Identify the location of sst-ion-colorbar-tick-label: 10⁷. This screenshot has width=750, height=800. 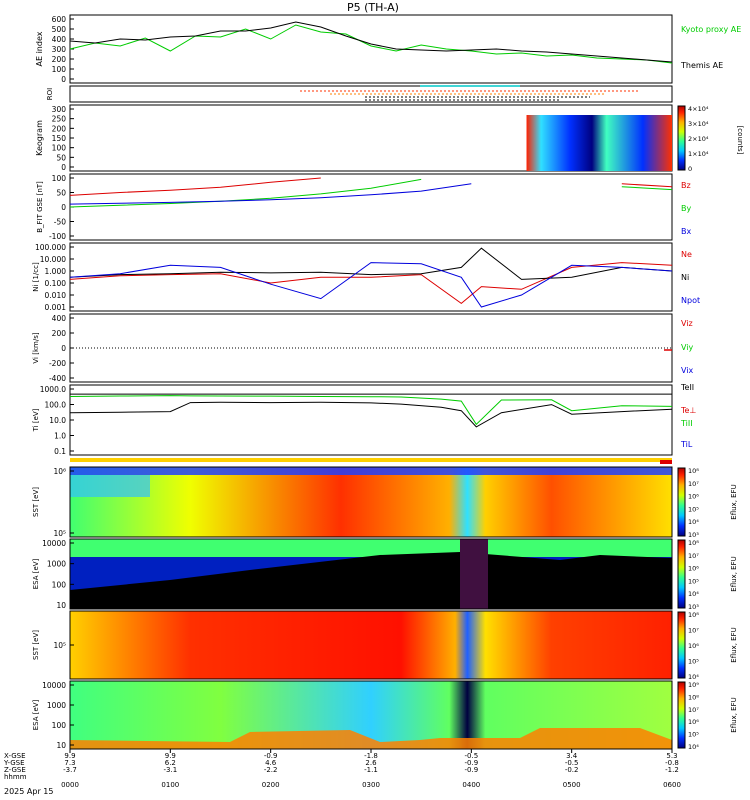
(693, 484).